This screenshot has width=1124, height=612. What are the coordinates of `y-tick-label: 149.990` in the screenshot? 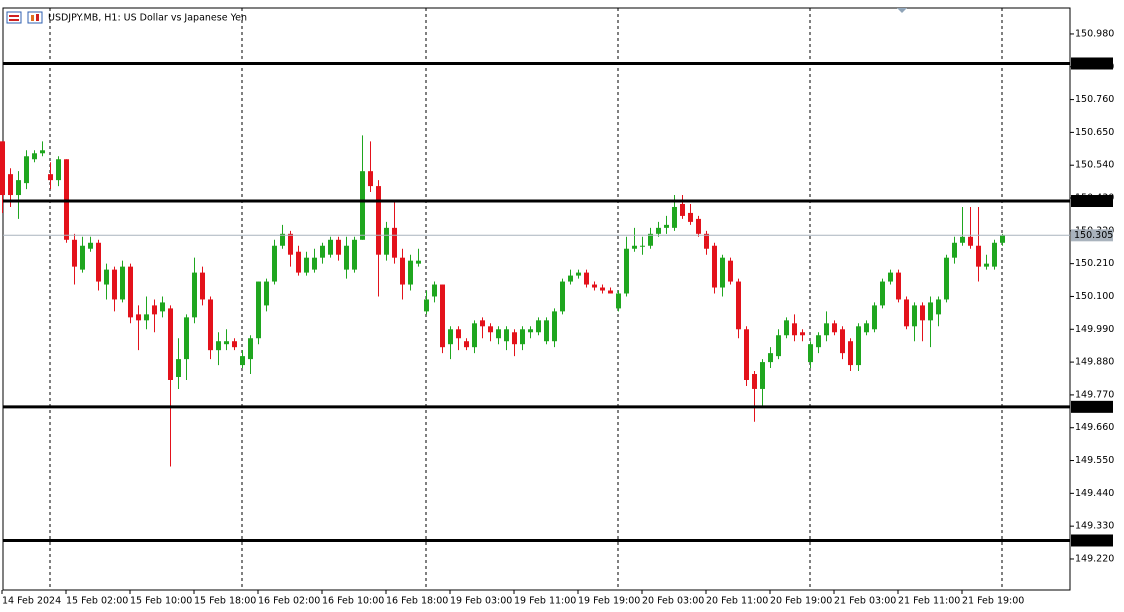 It's located at (1094, 329).